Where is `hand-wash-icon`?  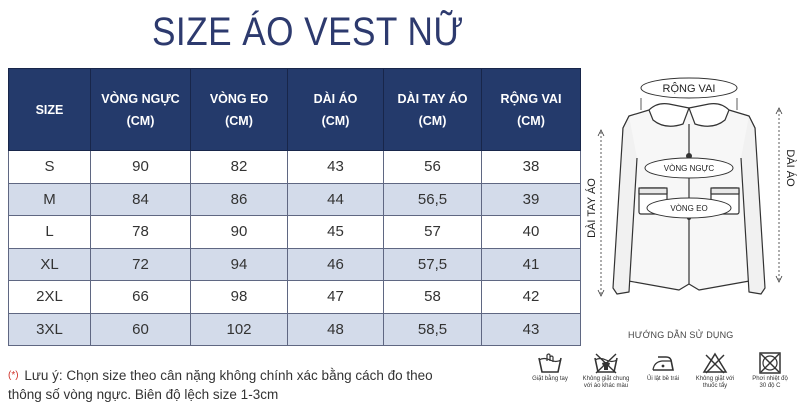 hand-wash-icon is located at coordinates (550, 363).